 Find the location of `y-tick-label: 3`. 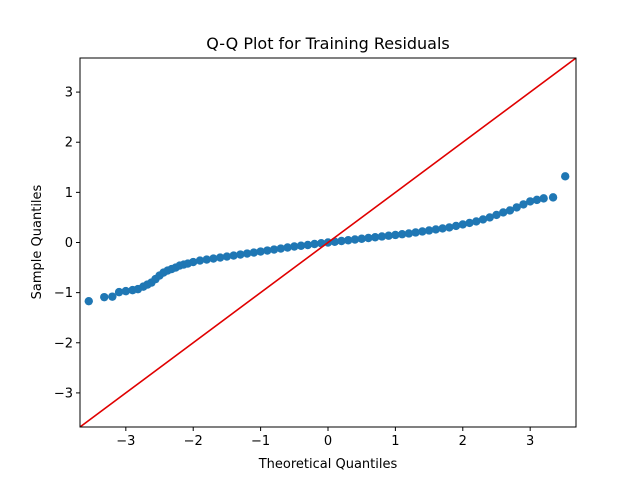

y-tick-label: 3 is located at coordinates (69, 93).